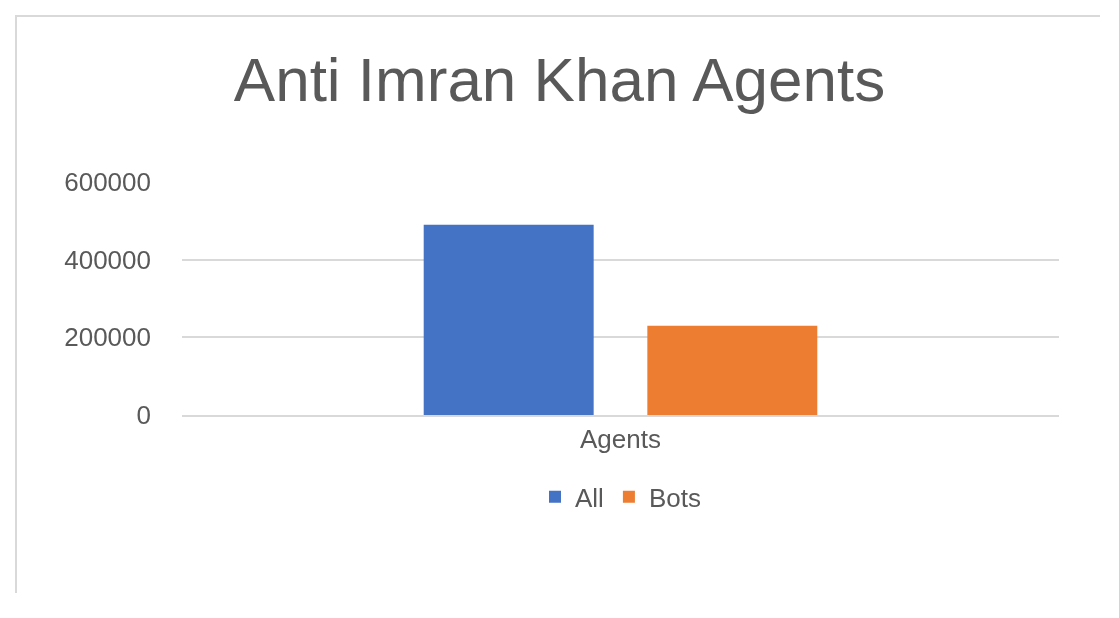 This screenshot has height=618, width=1119. Describe the element at coordinates (107, 259) in the screenshot. I see `y-tick-label: 400000` at that location.